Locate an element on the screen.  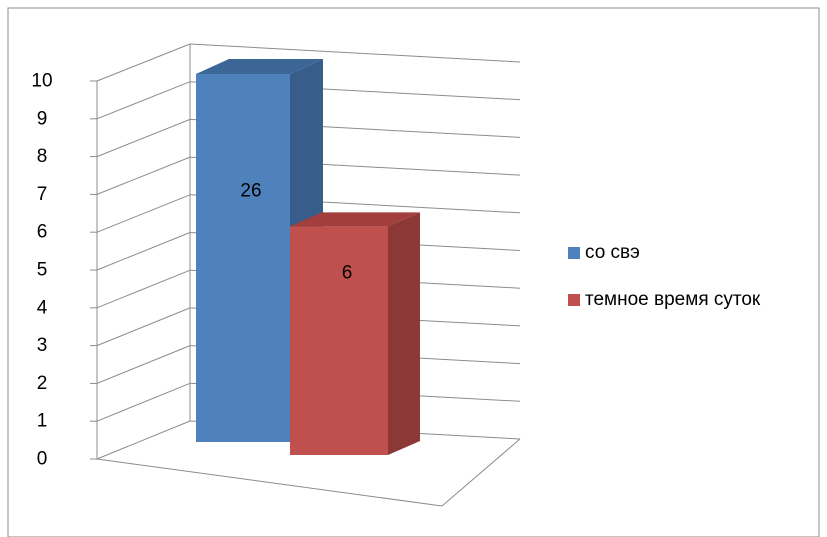
y-tick-label-3: 3 is located at coordinates (42, 345).